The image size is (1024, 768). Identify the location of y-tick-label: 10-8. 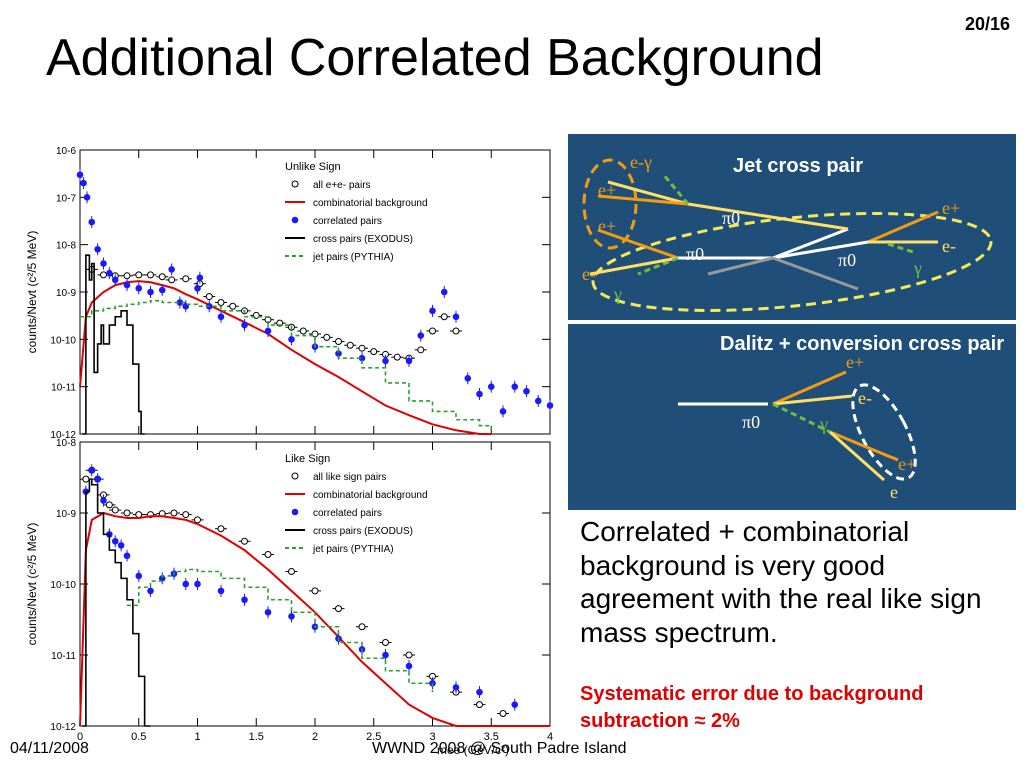
(66, 443).